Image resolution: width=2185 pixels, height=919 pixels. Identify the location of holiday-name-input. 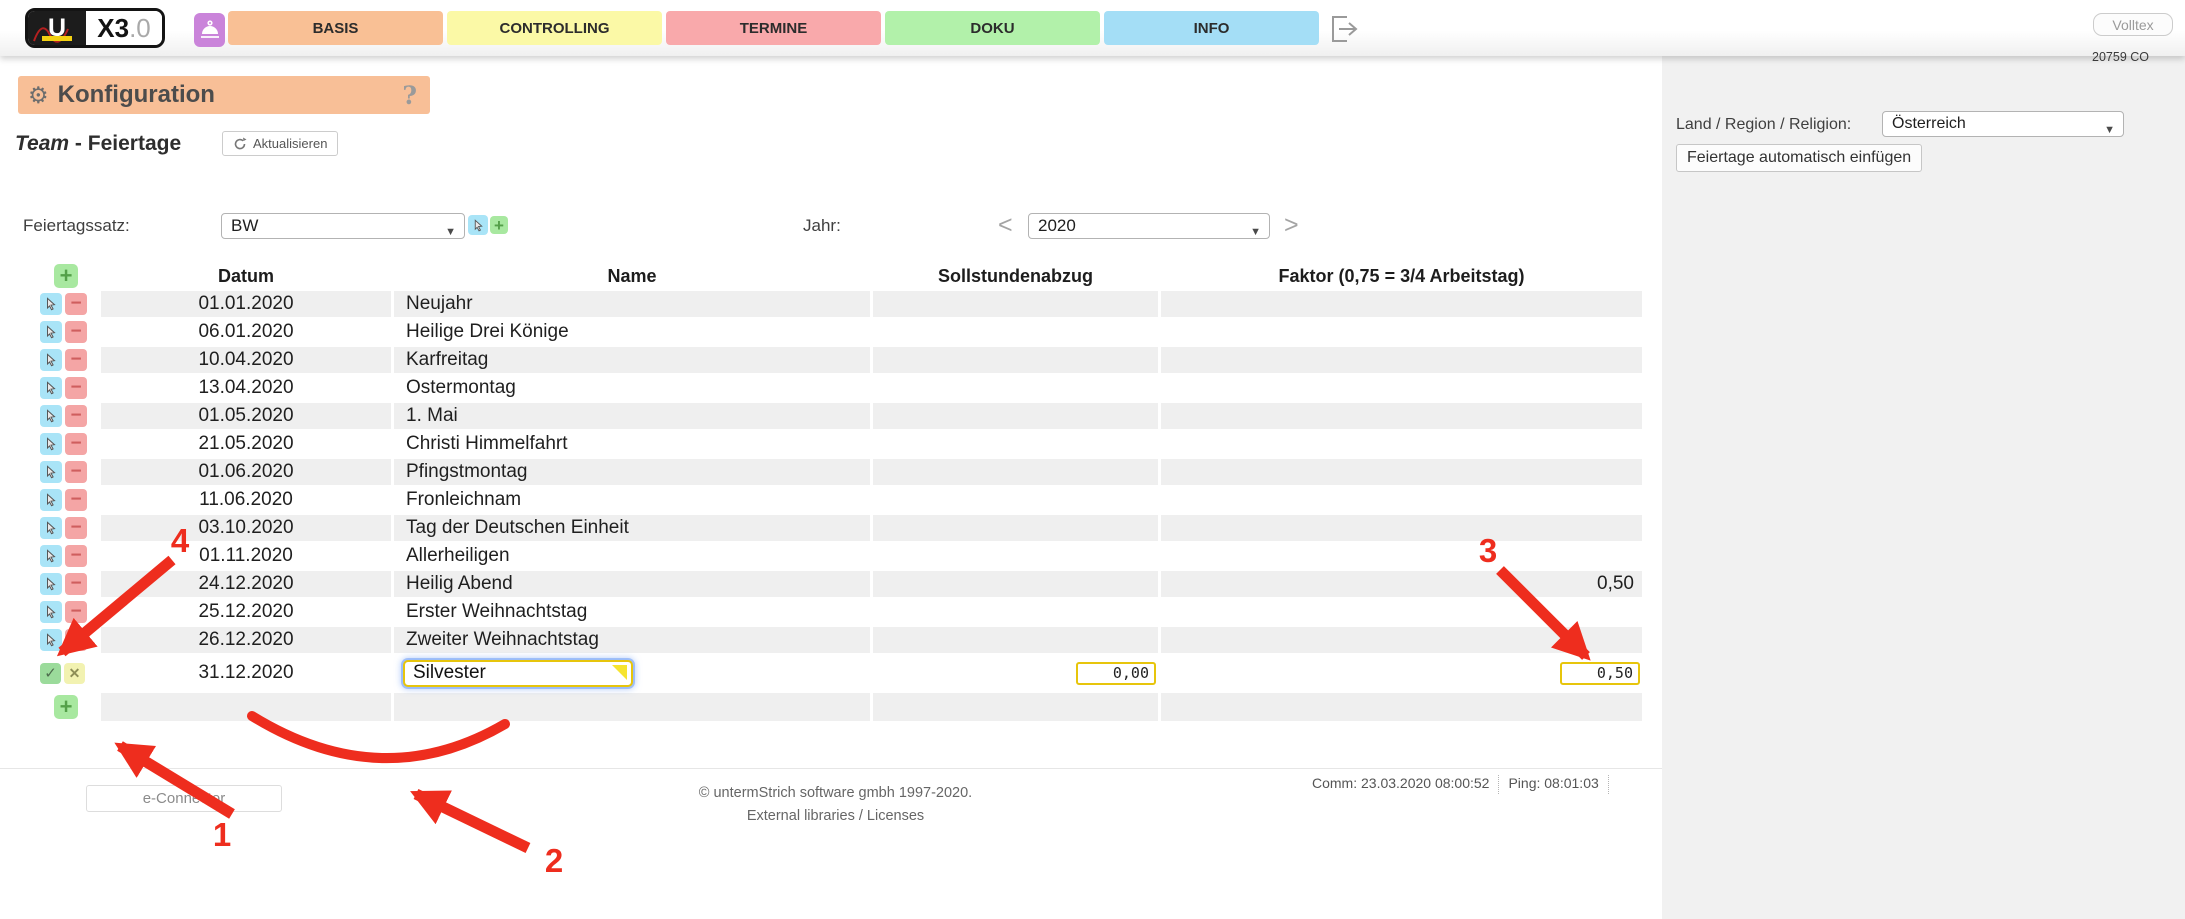
(518, 673).